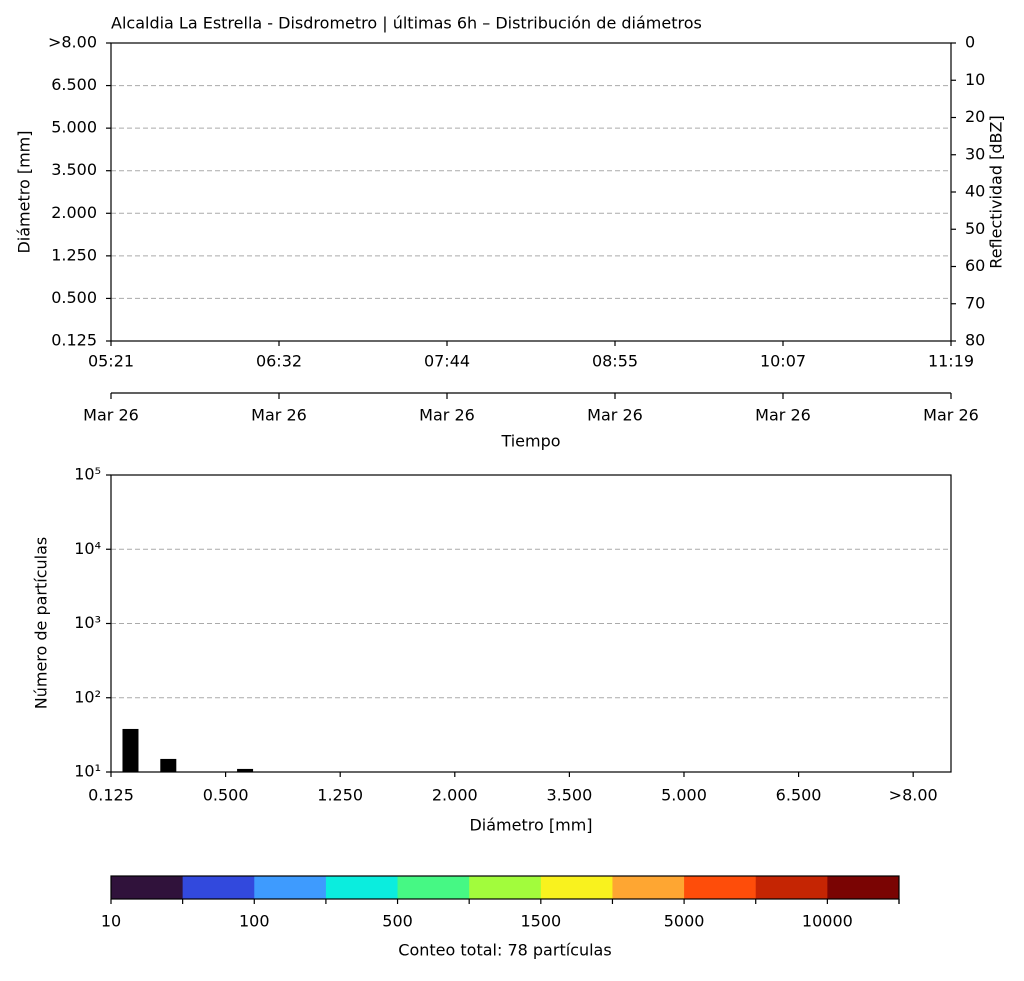  I want to click on y-tick-label: 10², so click(87, 696).